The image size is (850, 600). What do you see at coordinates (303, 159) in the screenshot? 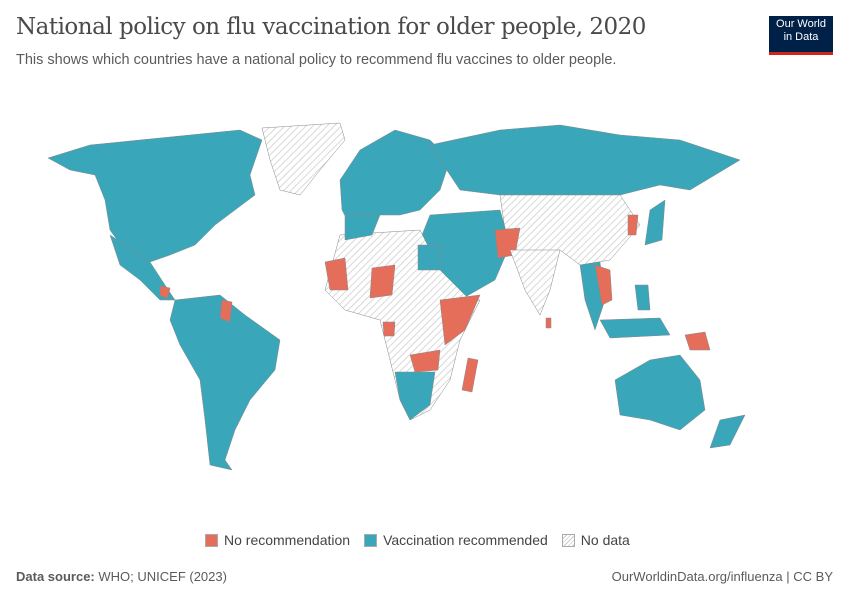
I see `region-greenland` at bounding box center [303, 159].